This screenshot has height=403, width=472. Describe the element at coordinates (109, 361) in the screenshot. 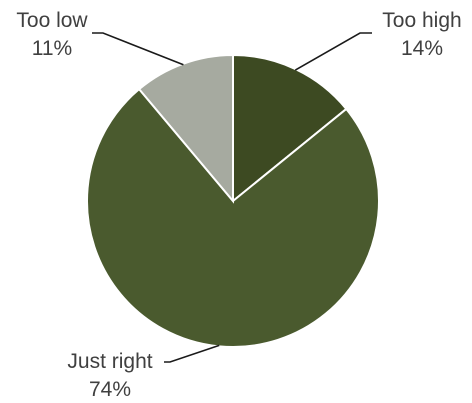

I see `label-just-right-name: Just right` at that location.